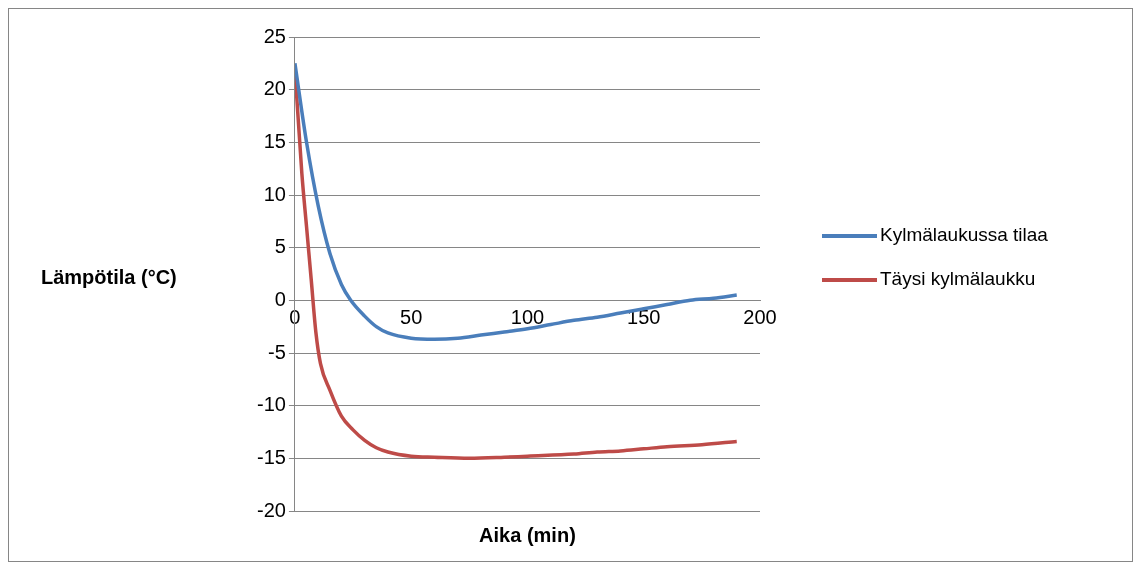 Image resolution: width=1141 pixels, height=570 pixels. What do you see at coordinates (274, 35) in the screenshot?
I see `y-tick-label: 25` at bounding box center [274, 35].